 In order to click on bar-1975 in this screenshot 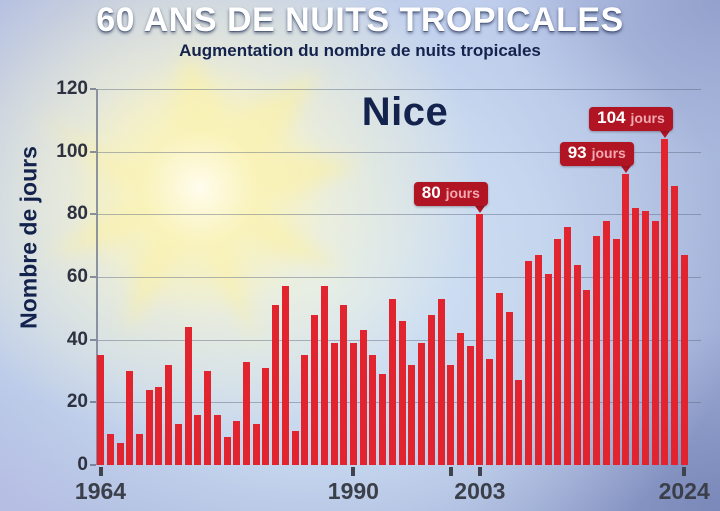, I will do `click(207, 418)`.